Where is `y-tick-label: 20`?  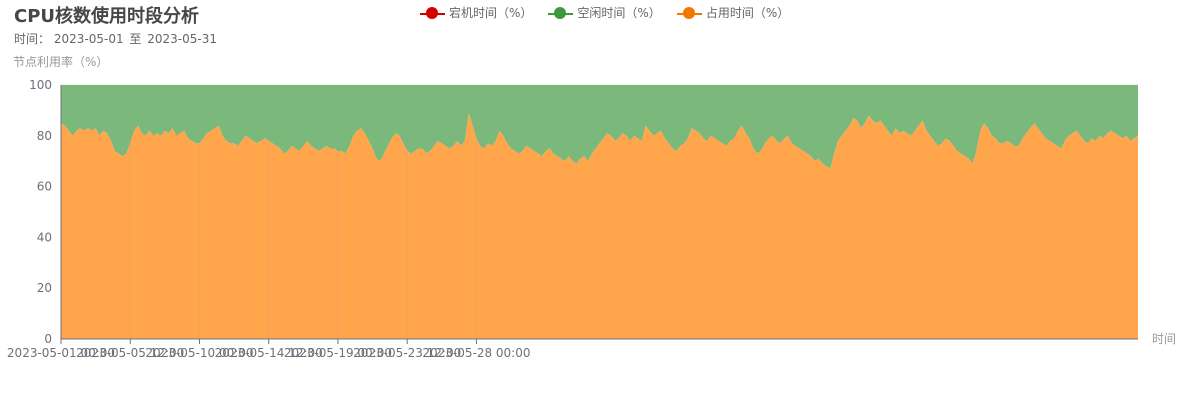 y-tick-label: 20 is located at coordinates (44, 288).